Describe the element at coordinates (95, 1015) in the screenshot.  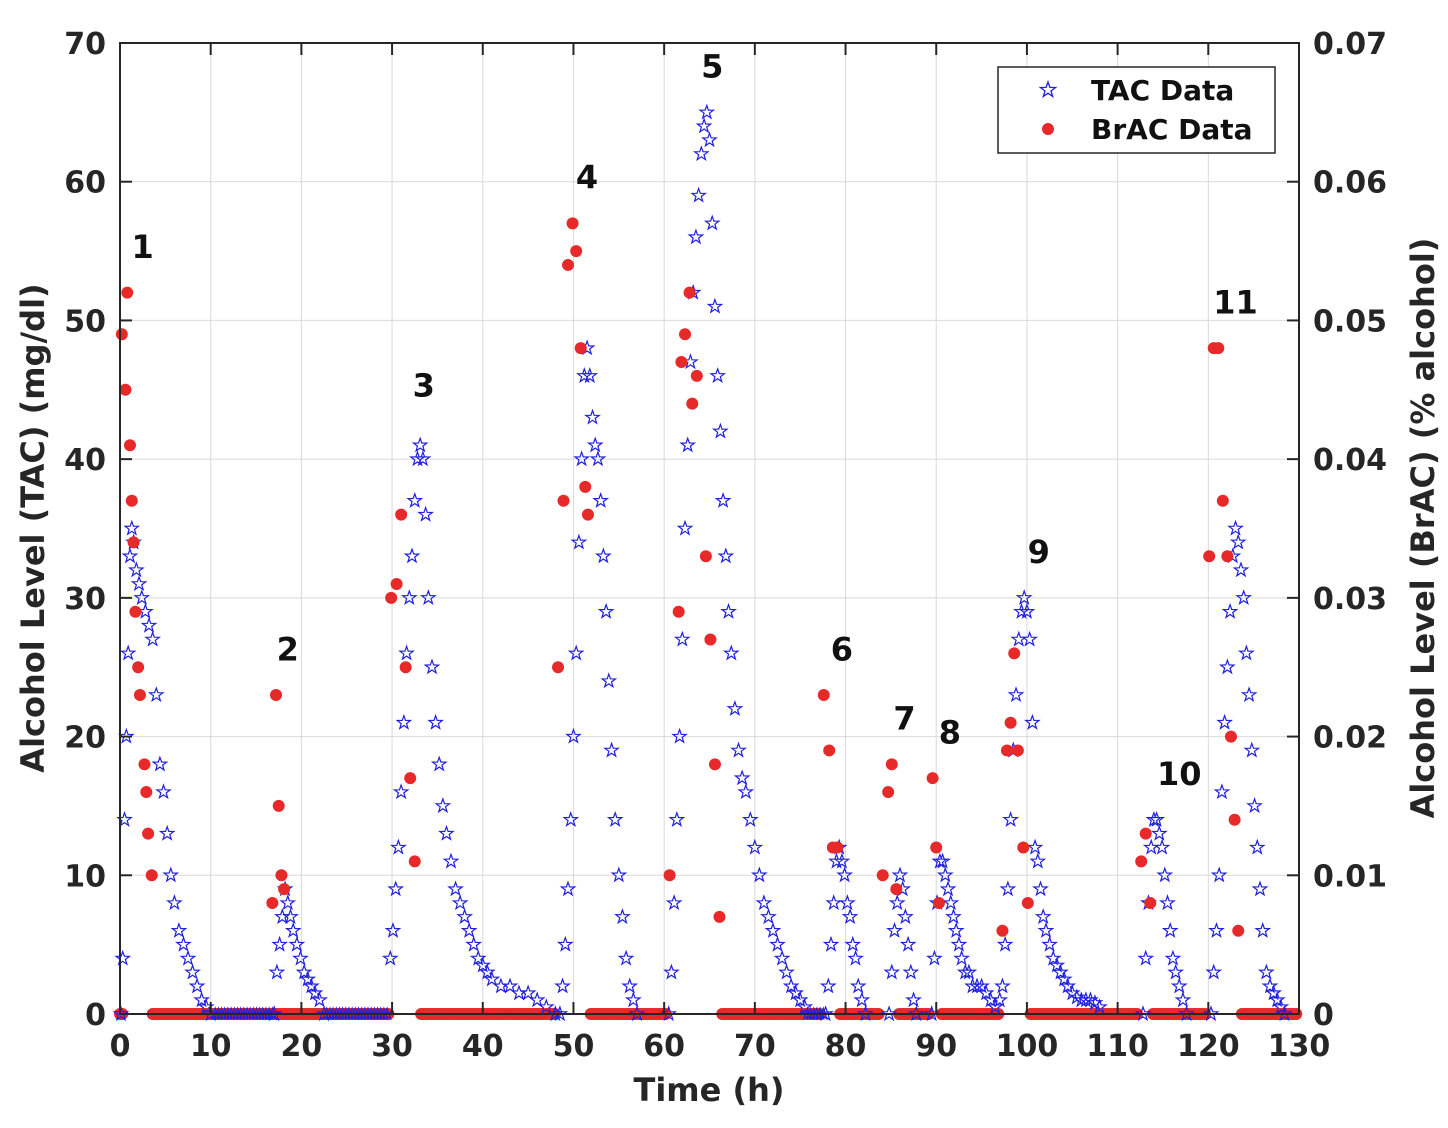
I see `y-left-tick-label: 0` at that location.